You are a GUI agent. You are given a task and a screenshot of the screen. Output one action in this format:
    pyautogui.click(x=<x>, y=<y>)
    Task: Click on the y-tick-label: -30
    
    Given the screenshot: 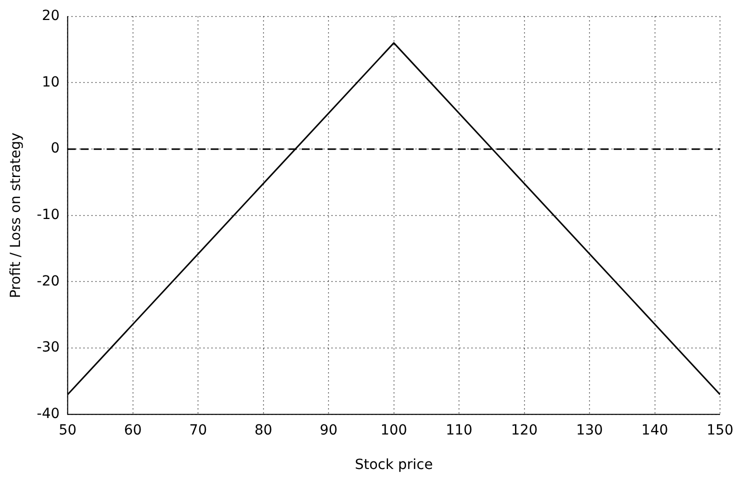 What is the action you would take?
    pyautogui.click(x=48, y=348)
    